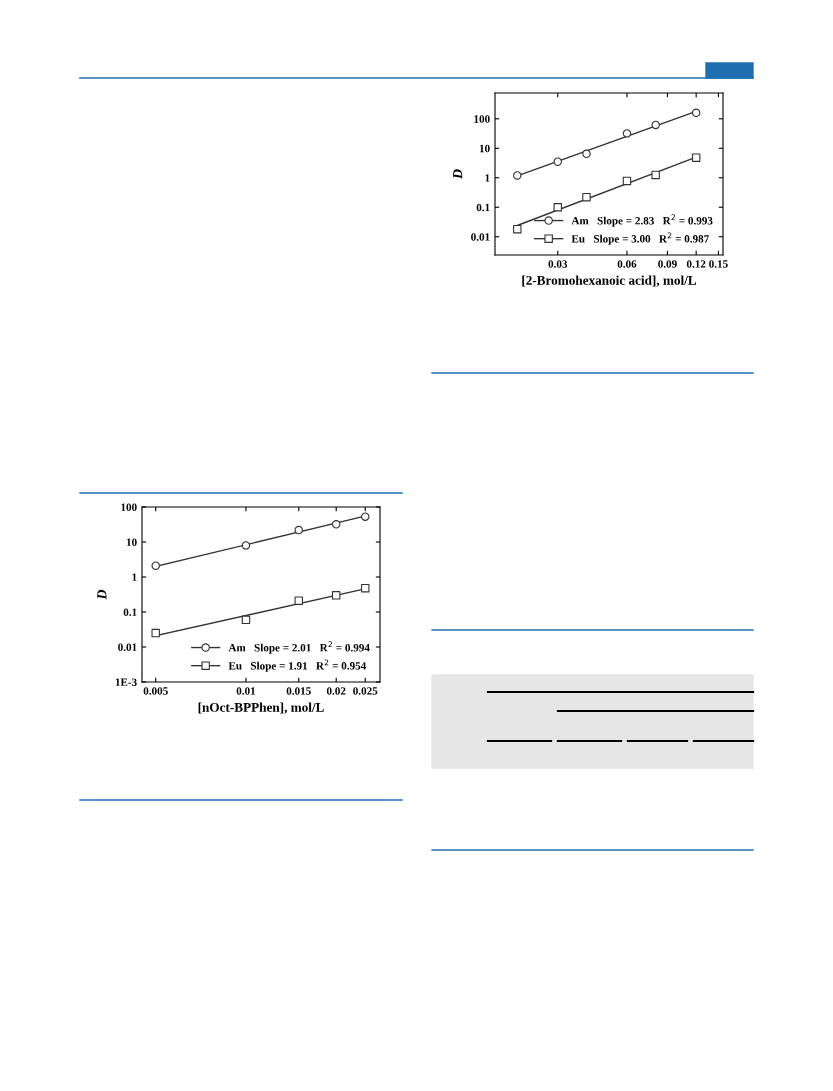 The image size is (833, 1091). I want to click on x-tick-label: 0.005, so click(155, 691).